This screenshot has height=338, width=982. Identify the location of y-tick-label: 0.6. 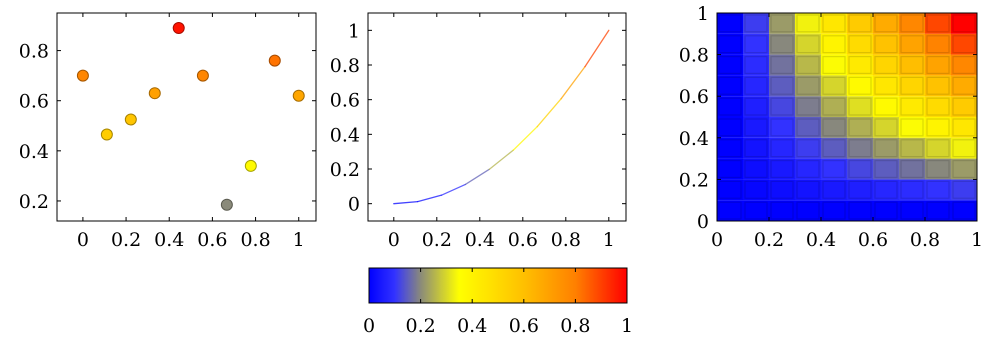
(694, 97).